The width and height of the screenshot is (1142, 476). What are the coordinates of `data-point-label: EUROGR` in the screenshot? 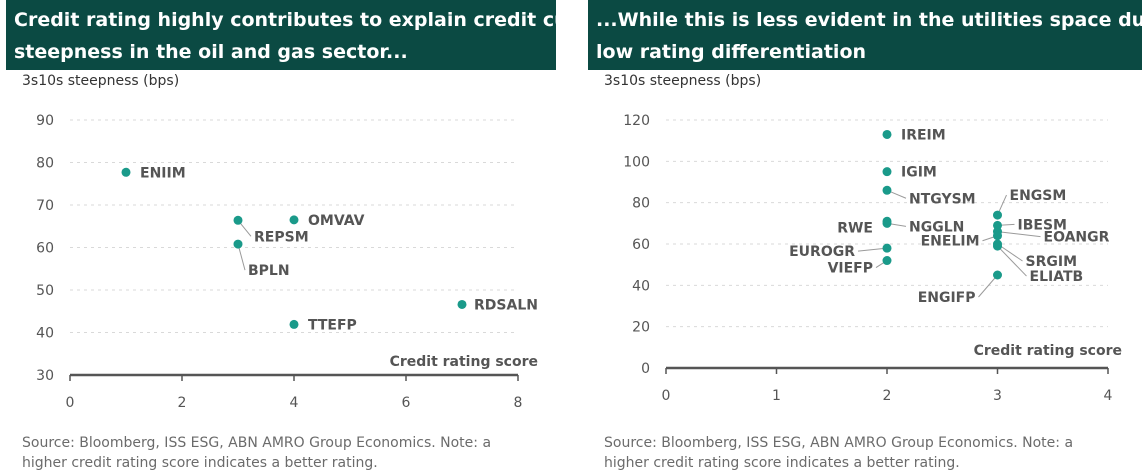 It's located at (822, 252).